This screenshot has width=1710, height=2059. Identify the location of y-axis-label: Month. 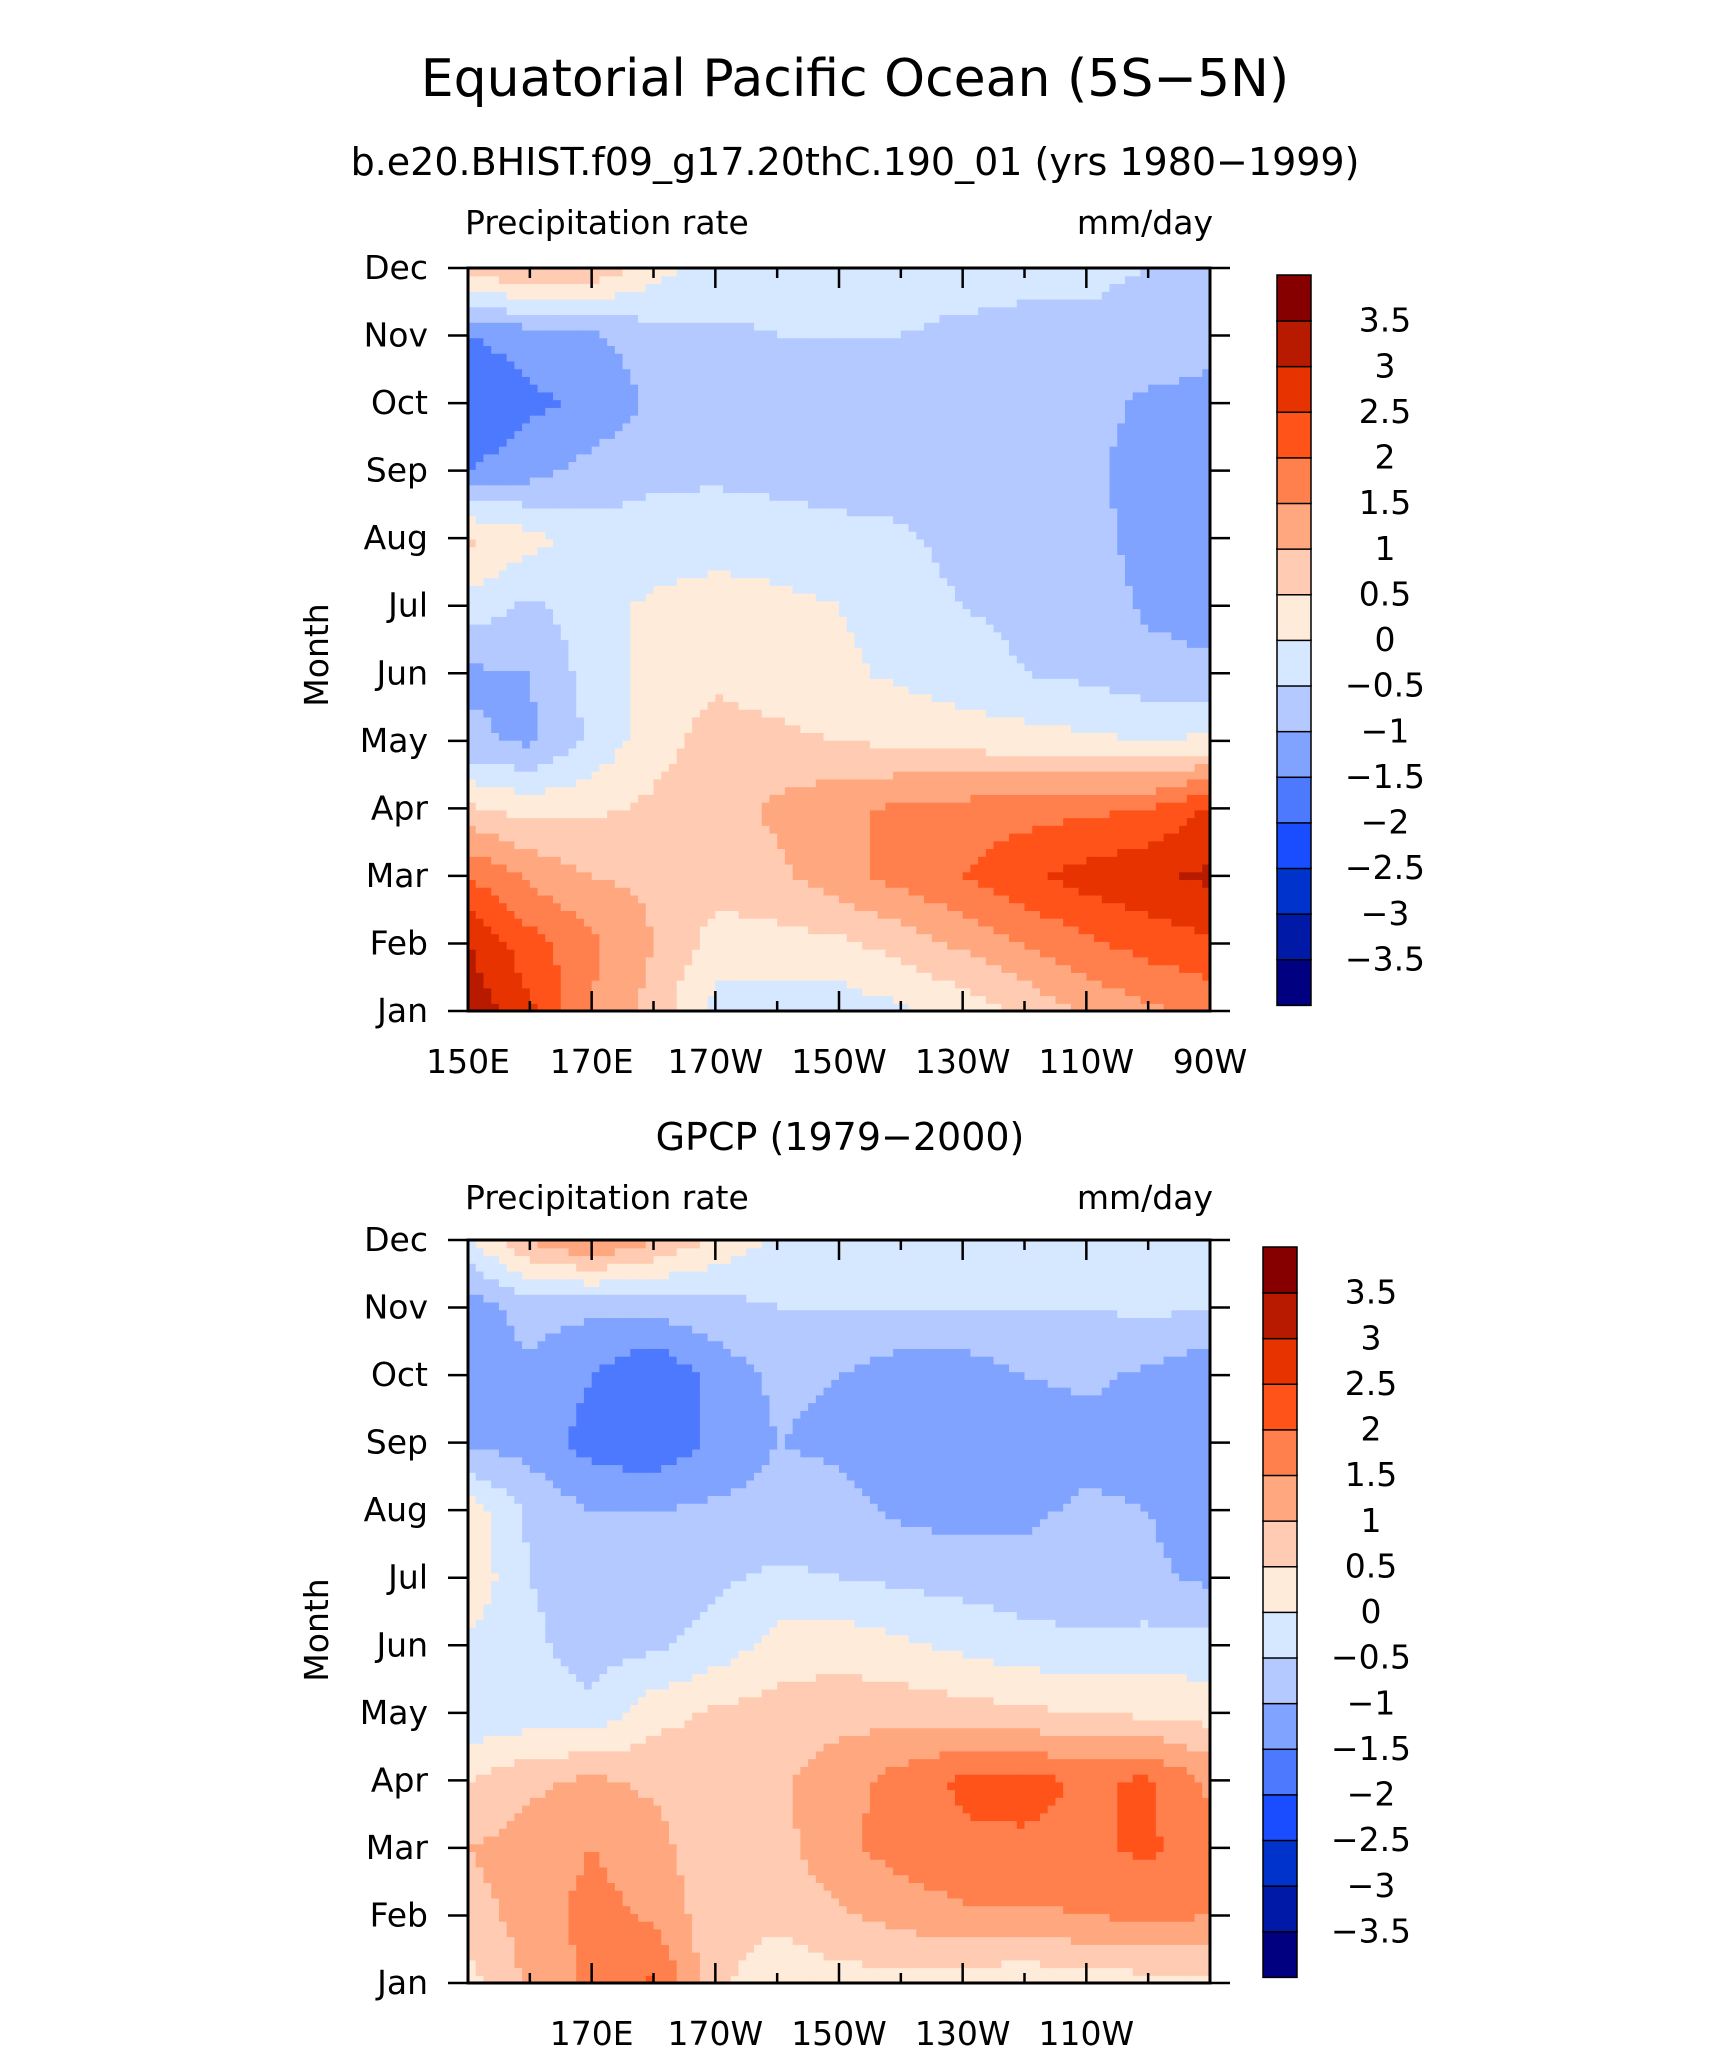
(316, 654).